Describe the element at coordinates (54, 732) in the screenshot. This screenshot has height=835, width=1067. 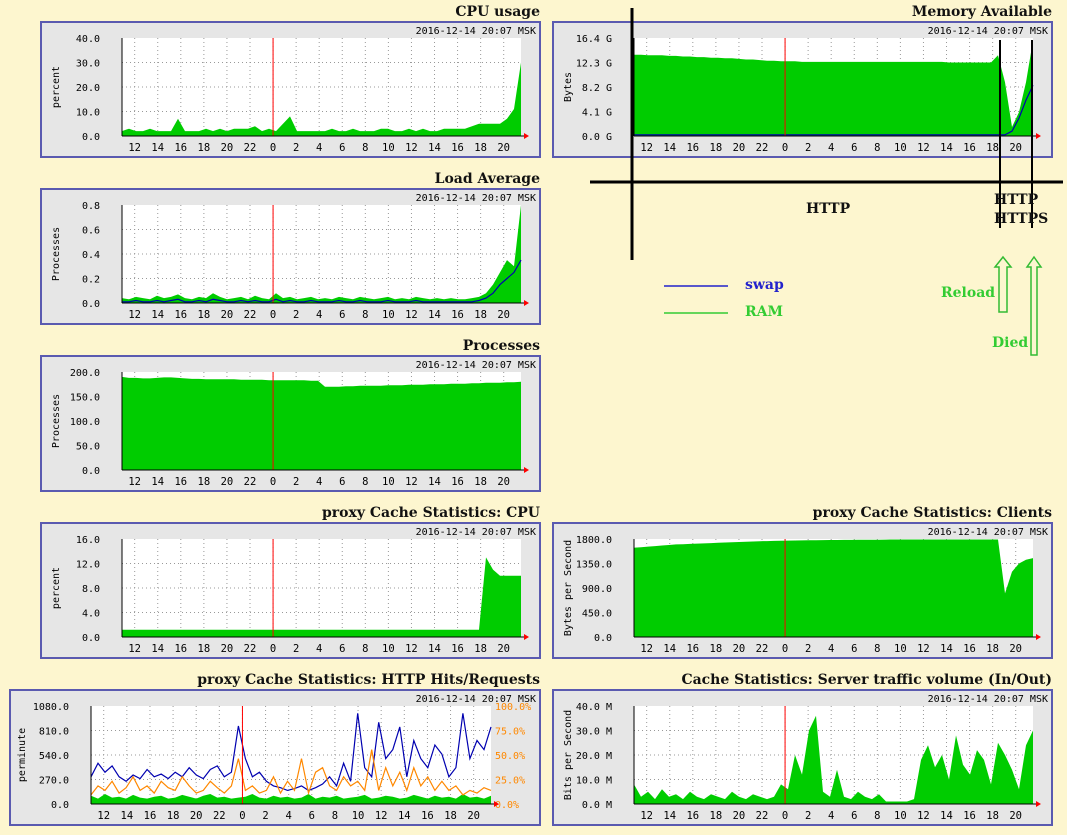
I see `y-tick-label: 810.0` at that location.